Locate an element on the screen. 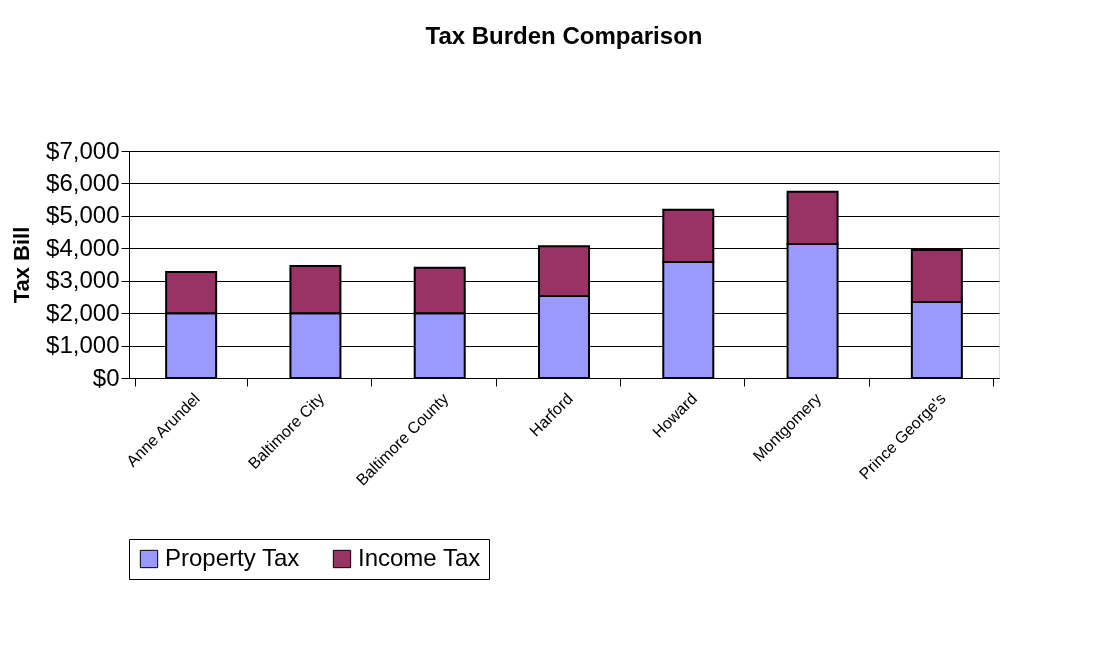  y-axis-title: Tax Bill is located at coordinates (22, 265).